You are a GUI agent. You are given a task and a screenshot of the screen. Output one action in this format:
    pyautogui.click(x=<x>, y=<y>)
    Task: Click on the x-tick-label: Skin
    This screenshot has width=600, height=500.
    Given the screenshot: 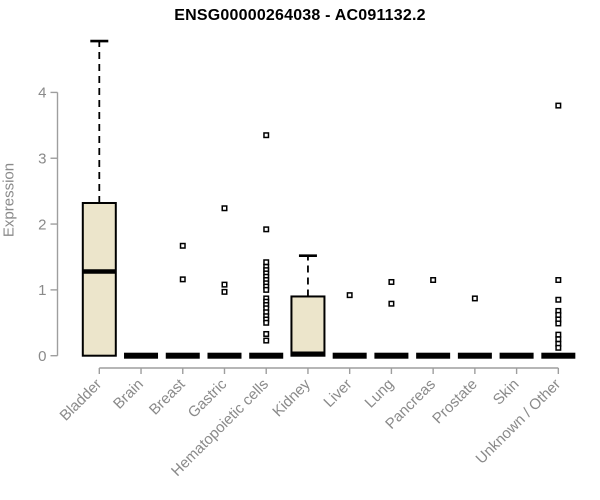 What is the action you would take?
    pyautogui.click(x=506, y=392)
    